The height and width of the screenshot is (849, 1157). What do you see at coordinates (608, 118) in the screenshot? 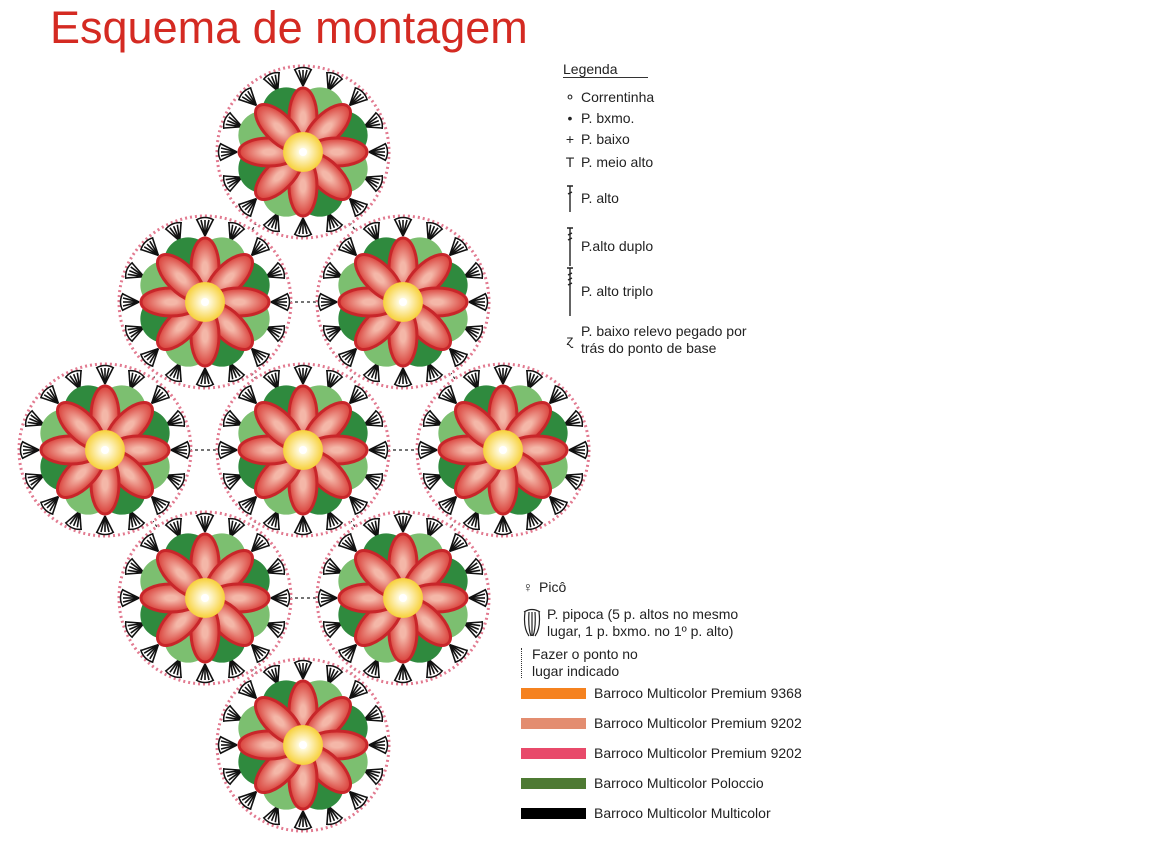
I see `legend-label: P. bxmo.` at bounding box center [608, 118].